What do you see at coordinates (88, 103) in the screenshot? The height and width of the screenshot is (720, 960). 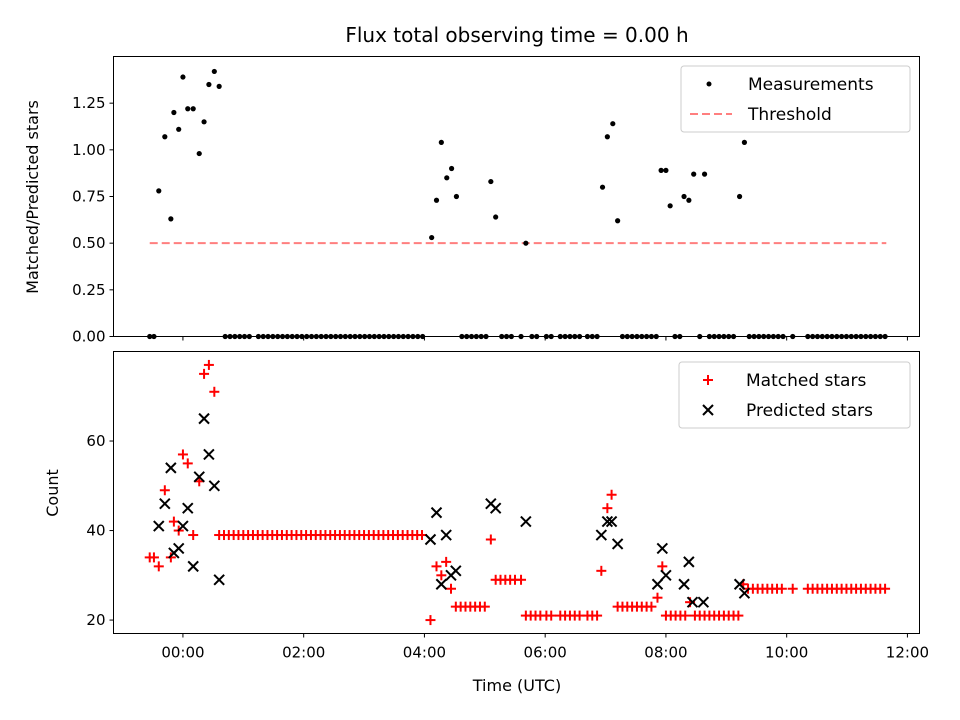 I see `top-y-tick-label: 1.25` at bounding box center [88, 103].